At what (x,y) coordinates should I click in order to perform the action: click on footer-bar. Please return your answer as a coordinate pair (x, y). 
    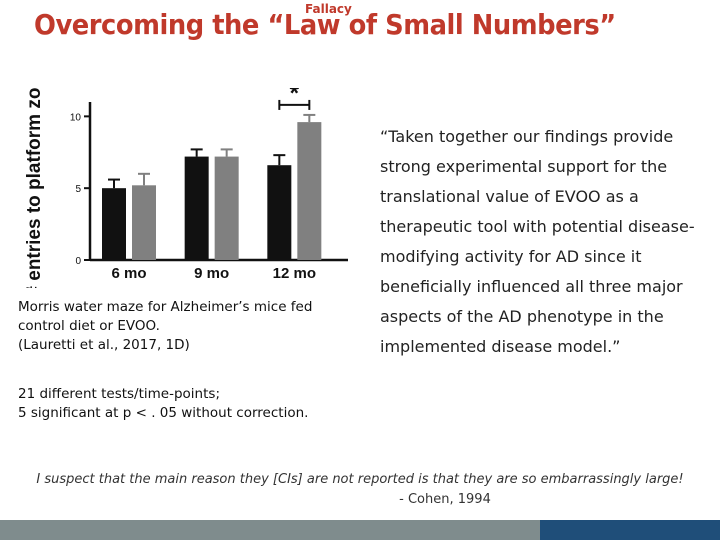
    Looking at the image, I should click on (360, 530).